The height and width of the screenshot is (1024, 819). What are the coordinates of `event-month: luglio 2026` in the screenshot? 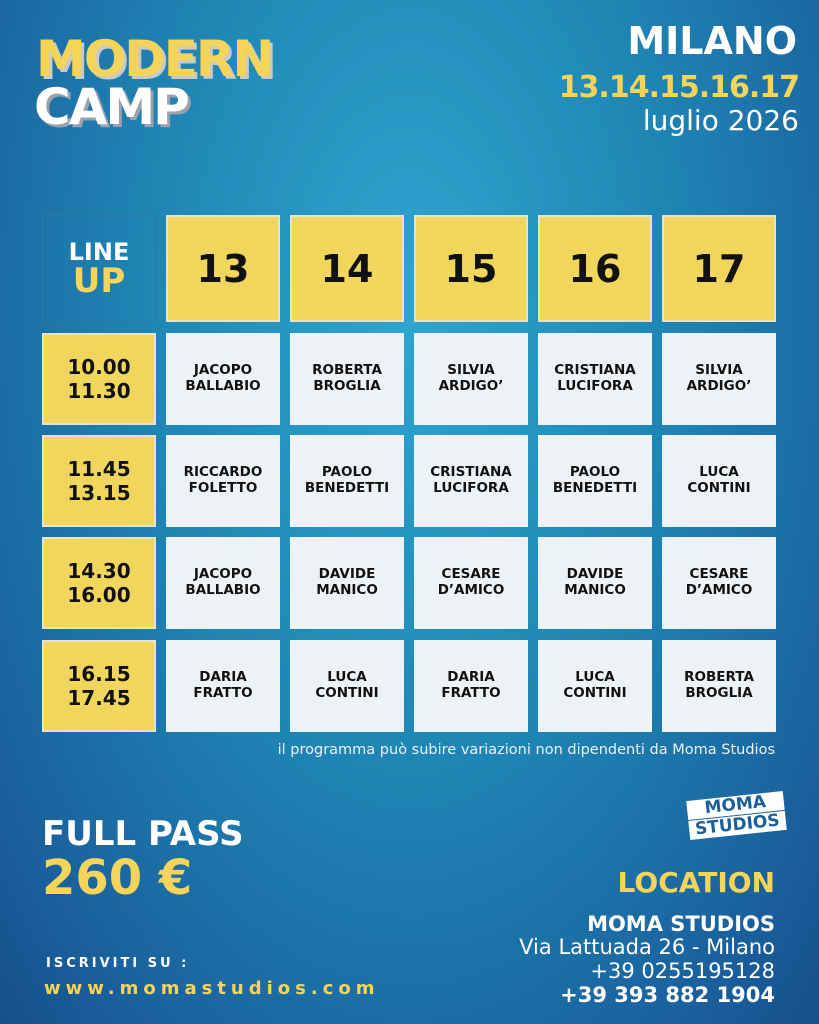 It's located at (720, 120).